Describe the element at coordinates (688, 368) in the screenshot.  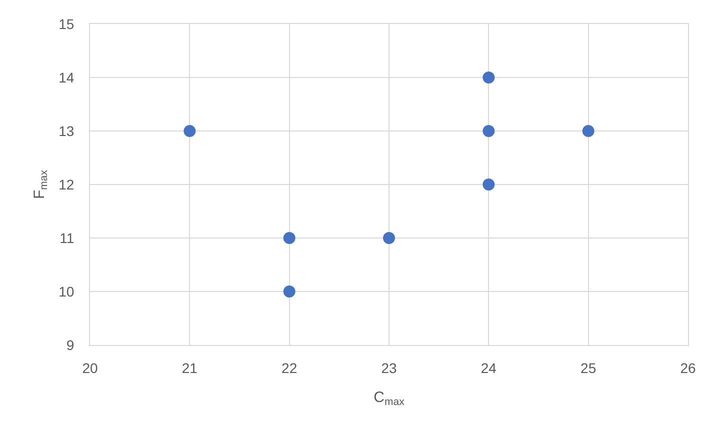
I see `x-tick-label: 26` at that location.